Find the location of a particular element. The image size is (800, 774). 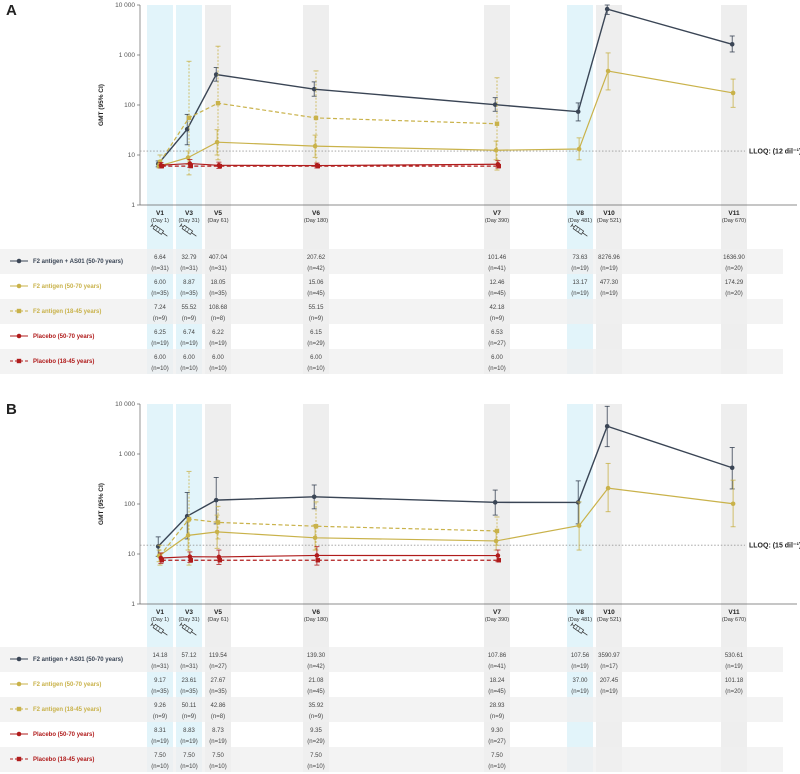

series-name: Placebo (50-70 years) is located at coordinates (63, 735).